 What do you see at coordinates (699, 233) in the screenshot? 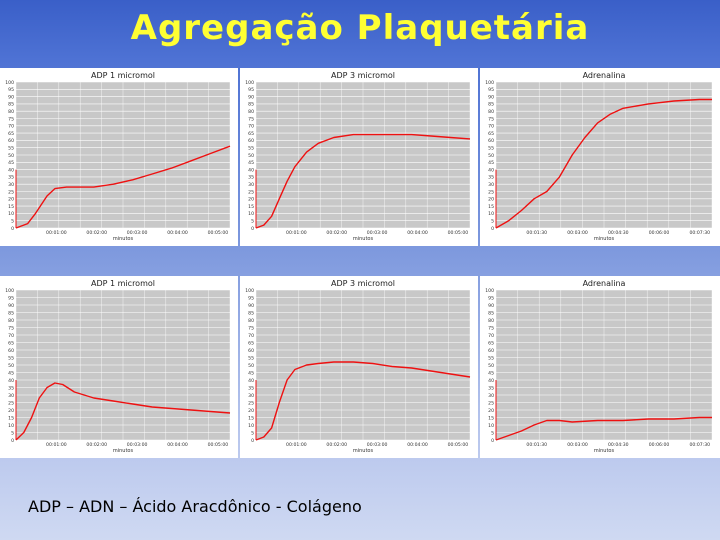
I see `x-tick-label: 00:07:30` at bounding box center [699, 233].